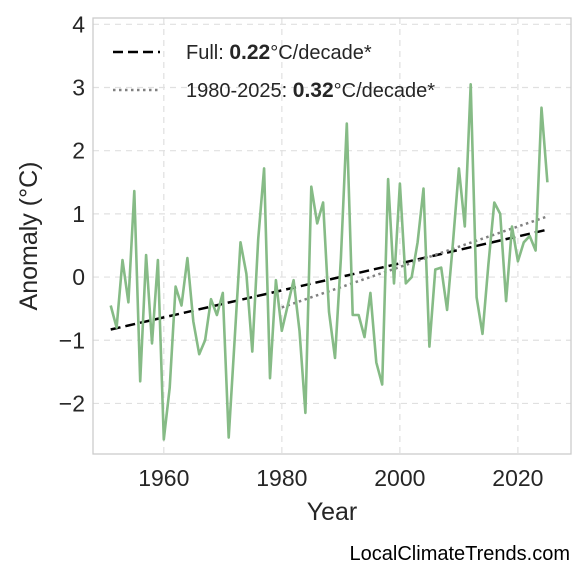 The width and height of the screenshot is (585, 579). I want to click on x-tick-label-1: 1980, so click(281, 478).